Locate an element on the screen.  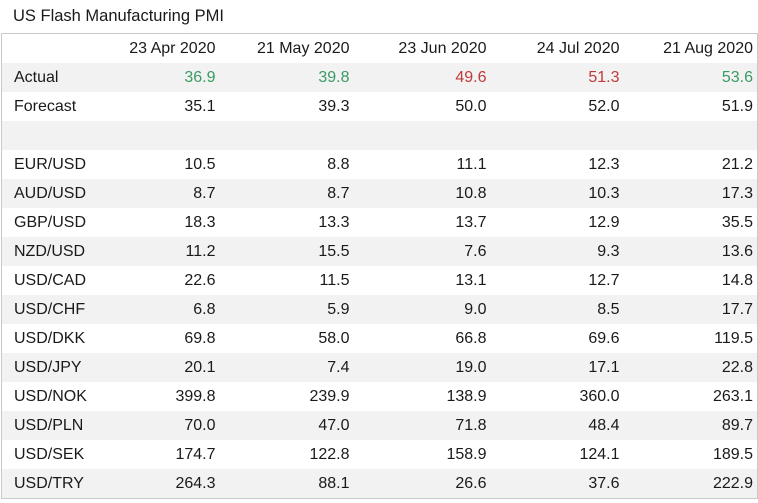
table-cell: 119.5 is located at coordinates (690, 338).